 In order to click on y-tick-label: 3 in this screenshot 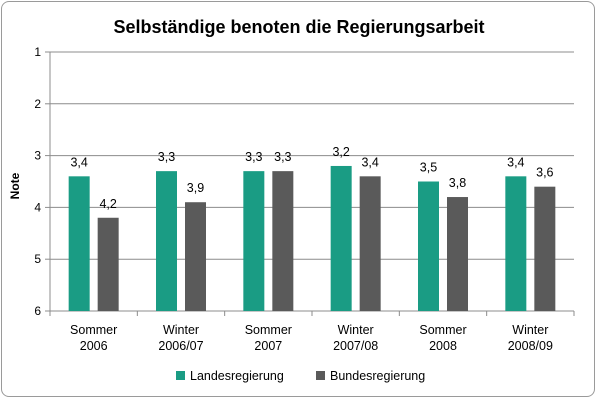, I will do `click(37, 156)`.